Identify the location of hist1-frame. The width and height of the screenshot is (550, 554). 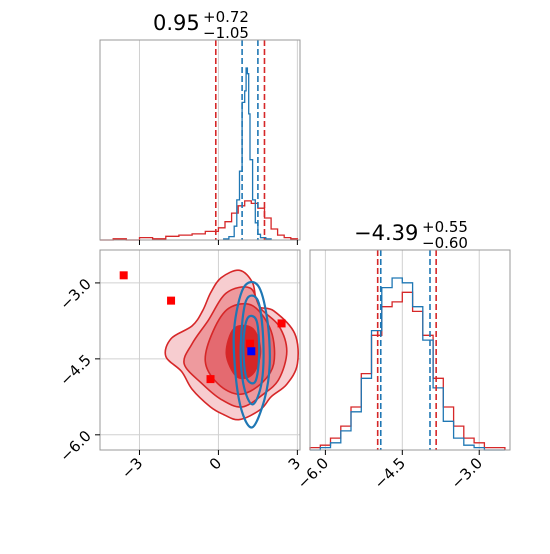
(200, 140).